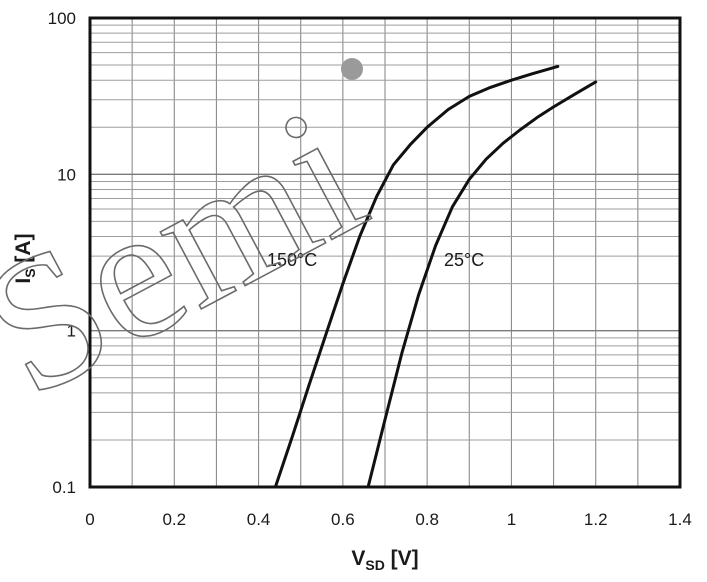 The width and height of the screenshot is (707, 582). I want to click on x-tick-label: 1.2, so click(596, 519).